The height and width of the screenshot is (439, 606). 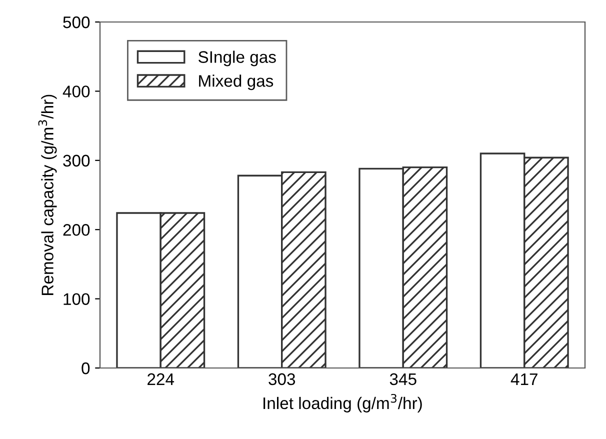 What do you see at coordinates (77, 299) in the screenshot?
I see `y-tick-label: 100` at bounding box center [77, 299].